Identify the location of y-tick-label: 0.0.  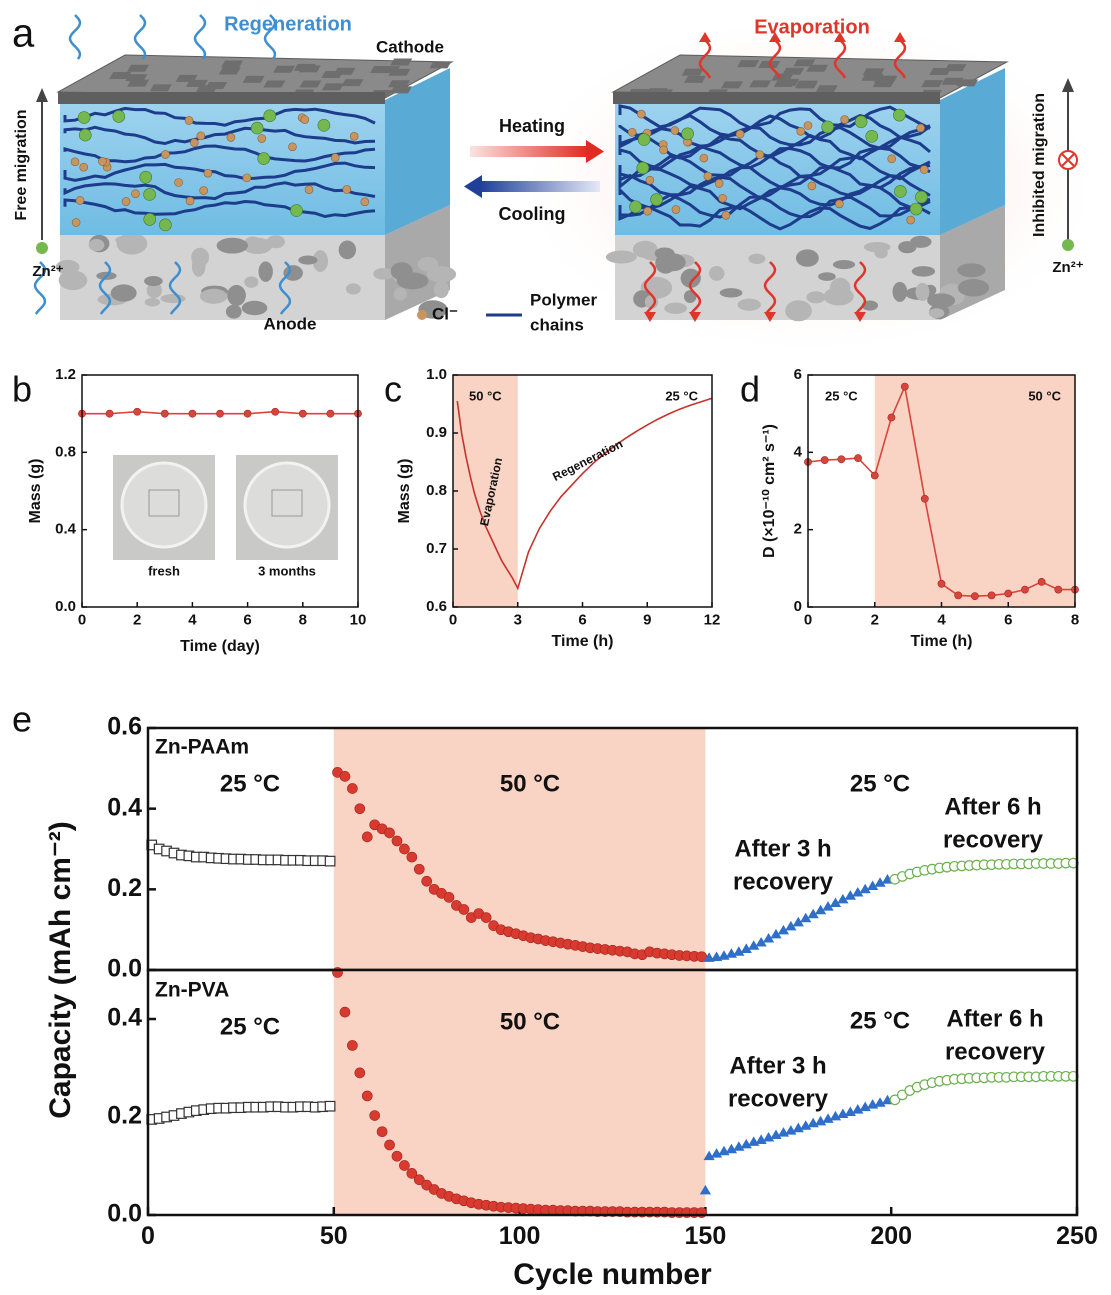
(124, 1214).